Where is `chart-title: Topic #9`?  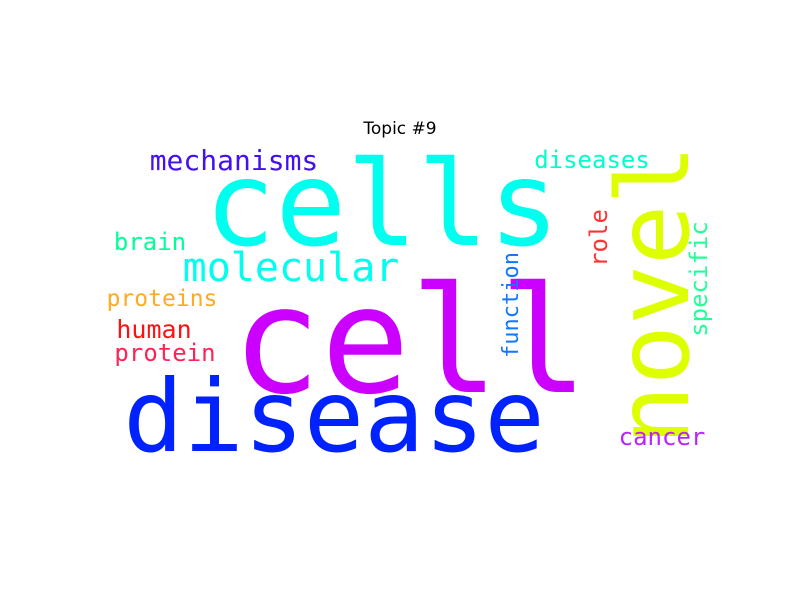
chart-title: Topic #9 is located at coordinates (400, 129).